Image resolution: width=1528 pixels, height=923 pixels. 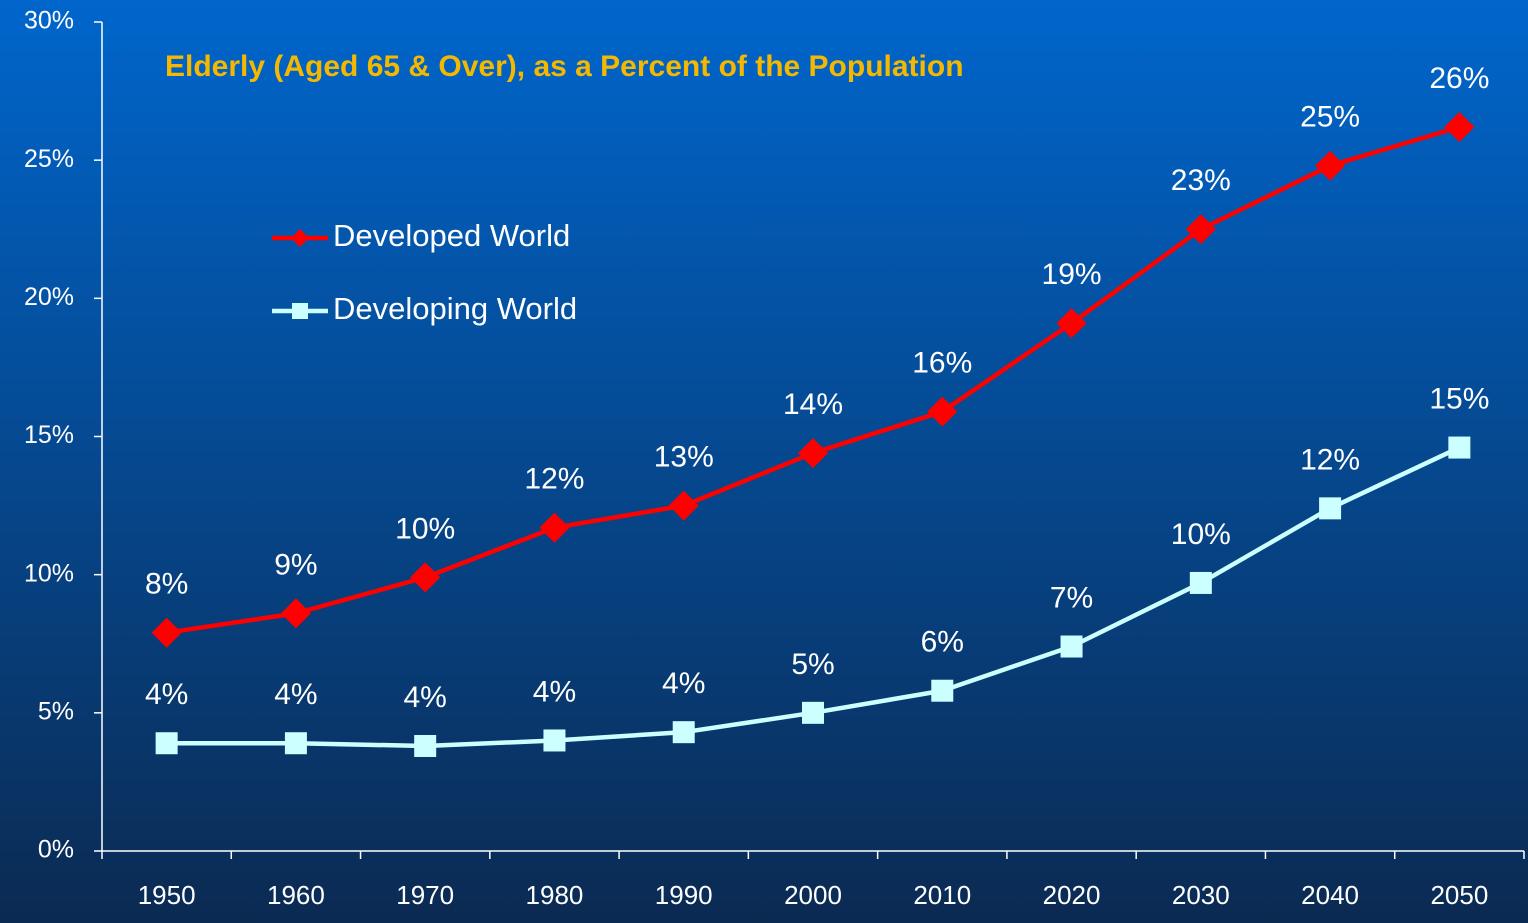 I want to click on legend-label: Developing World, so click(x=455, y=308).